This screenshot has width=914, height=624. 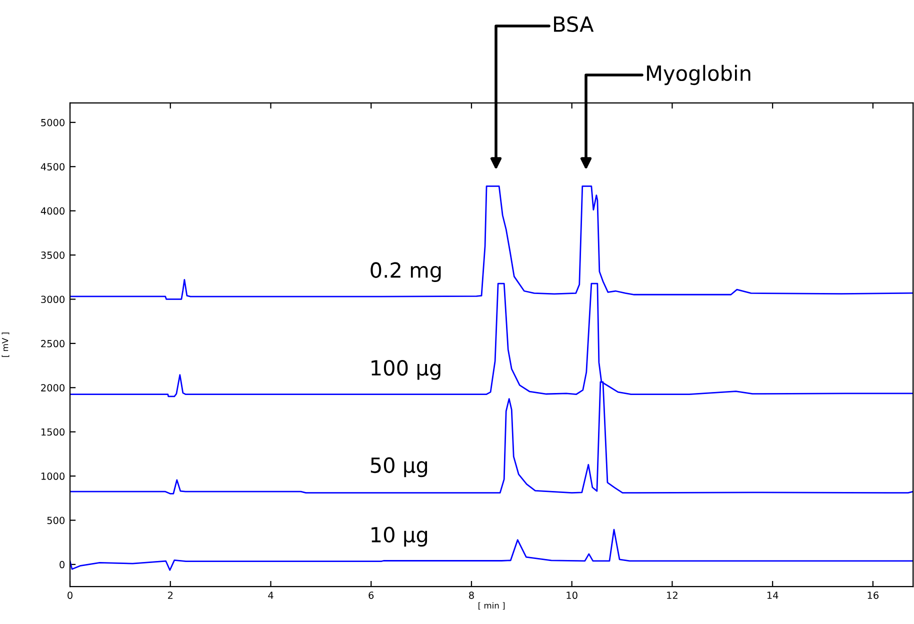 I want to click on series-label: 10 µg, so click(x=400, y=536).